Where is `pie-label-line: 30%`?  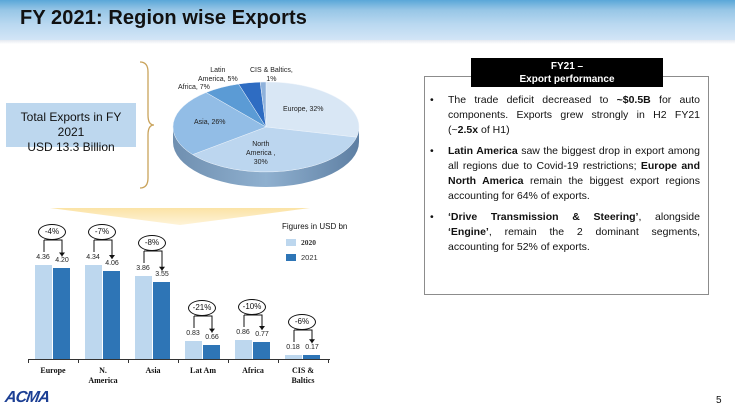
pie-label-line: 30% is located at coordinates (260, 162).